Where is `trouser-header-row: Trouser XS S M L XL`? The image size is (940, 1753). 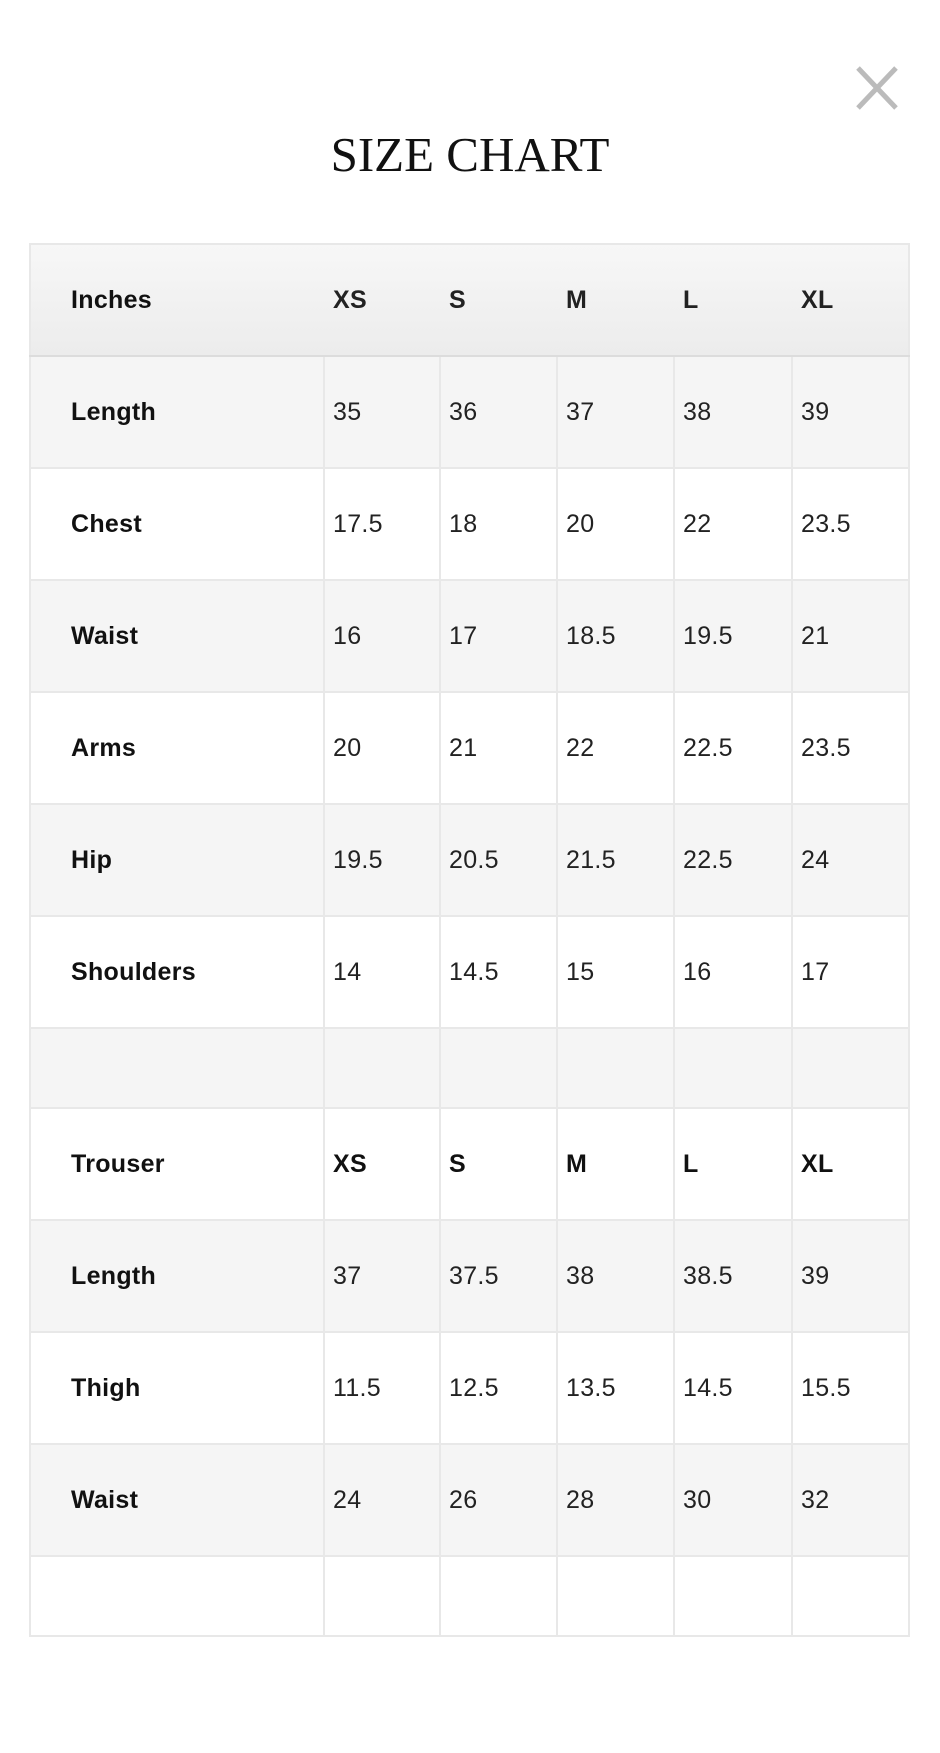
trouser-header-row: Trouser XS S M L XL is located at coordinates (469, 1164).